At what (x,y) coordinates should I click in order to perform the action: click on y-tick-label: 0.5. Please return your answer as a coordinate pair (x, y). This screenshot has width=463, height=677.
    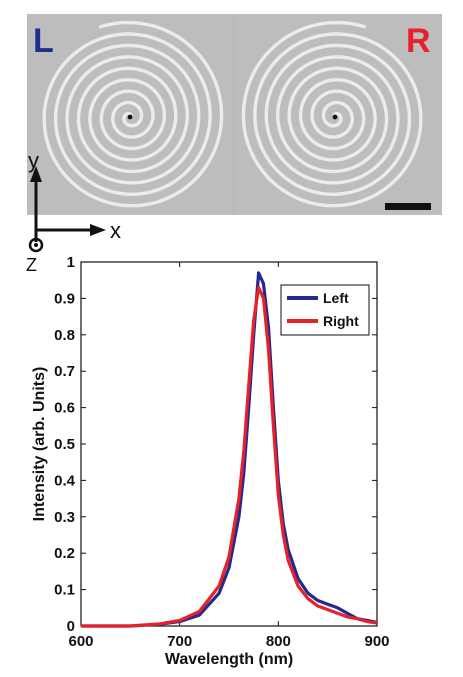
    Looking at the image, I should click on (64, 444).